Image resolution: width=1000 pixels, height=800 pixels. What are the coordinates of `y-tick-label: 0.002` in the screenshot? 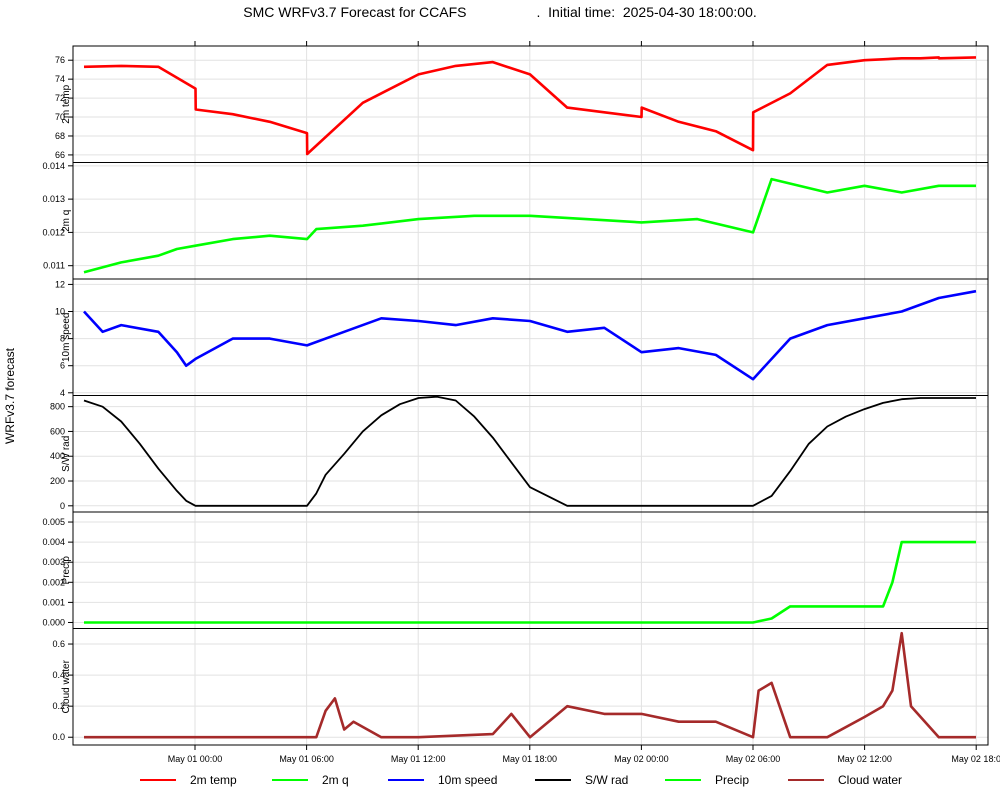 It's located at (53, 582).